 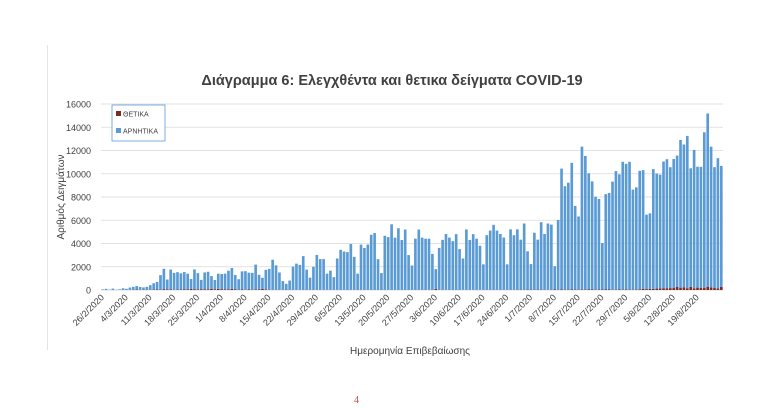 I want to click on y-axis-ticks: 0 2000 4000 6000 8000 10000 12000 14000 16000, so click(x=78, y=198).